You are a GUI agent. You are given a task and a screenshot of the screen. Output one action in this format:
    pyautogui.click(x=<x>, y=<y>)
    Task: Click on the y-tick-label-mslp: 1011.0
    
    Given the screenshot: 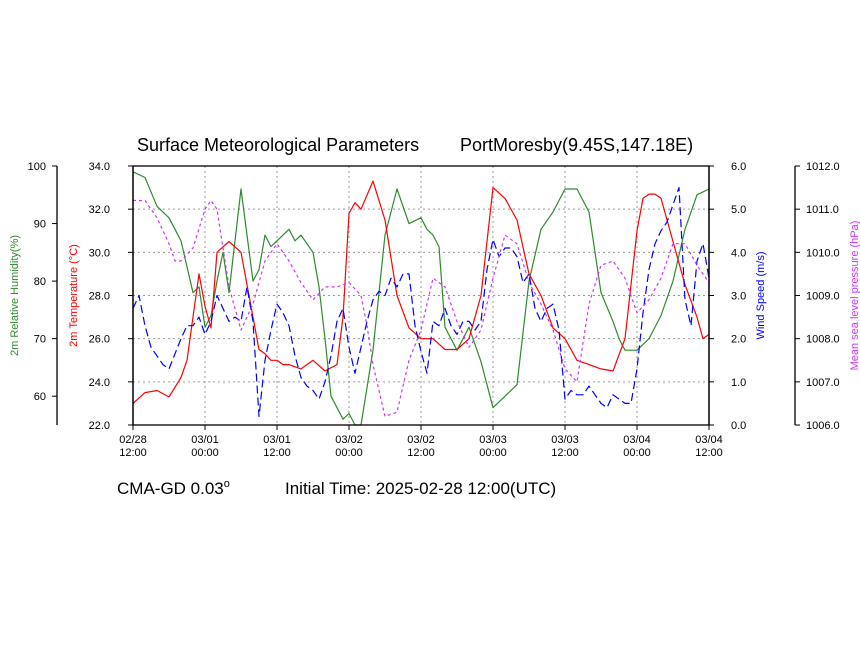 What is the action you would take?
    pyautogui.click(x=822, y=210)
    